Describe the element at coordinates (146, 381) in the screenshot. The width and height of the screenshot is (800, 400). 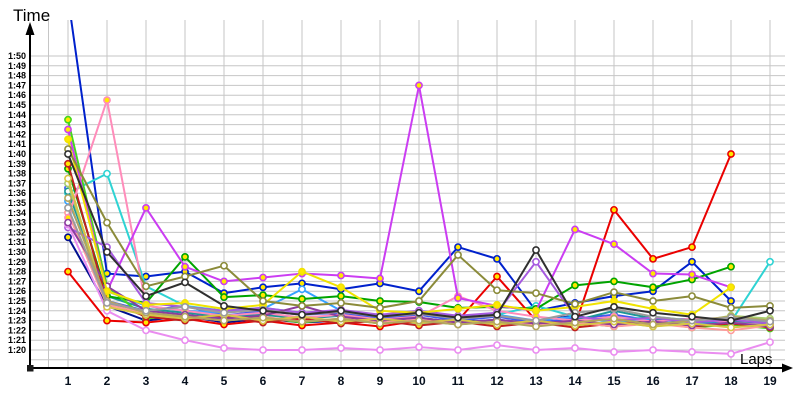
I see `x-tick-label: 3` at that location.